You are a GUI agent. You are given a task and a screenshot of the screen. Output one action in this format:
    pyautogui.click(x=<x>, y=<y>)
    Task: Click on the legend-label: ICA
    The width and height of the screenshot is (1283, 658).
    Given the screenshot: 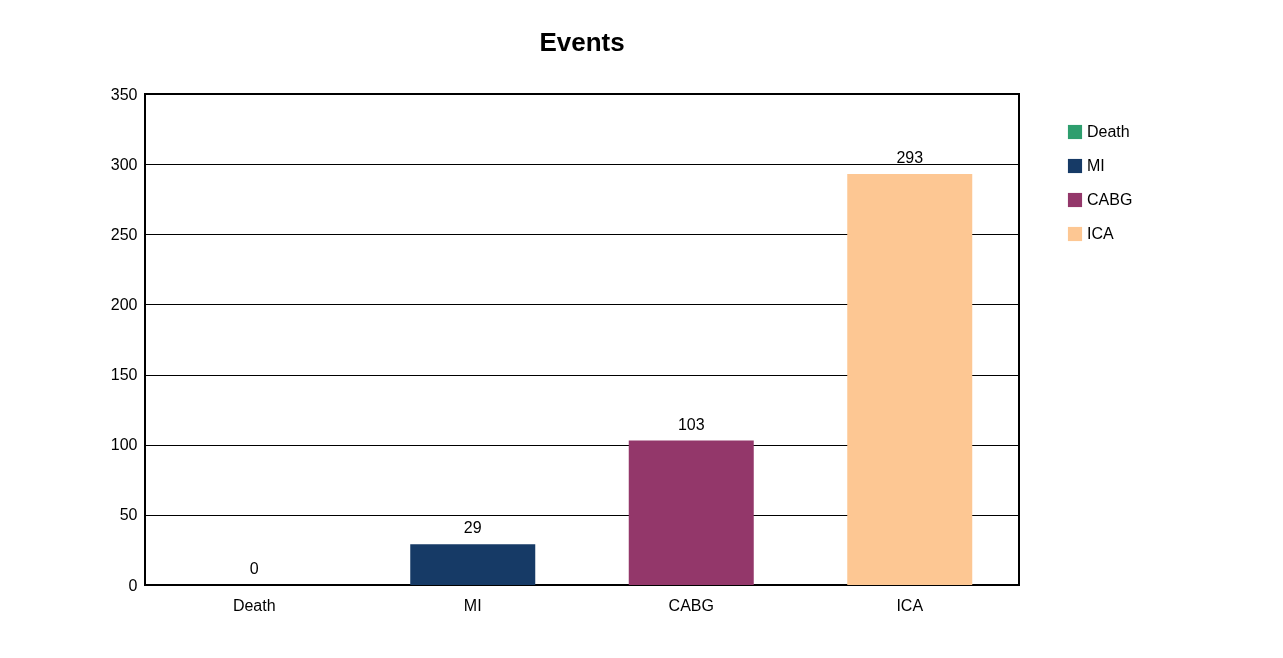 What is the action you would take?
    pyautogui.click(x=1100, y=233)
    